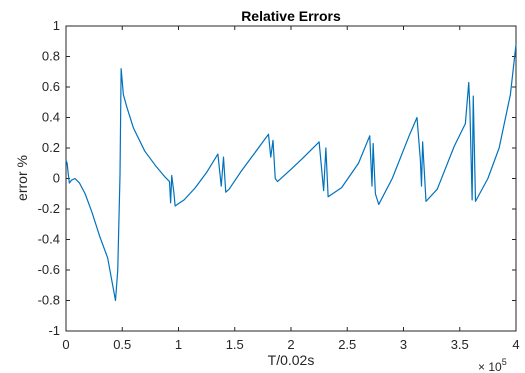 This screenshot has width=525, height=373. Describe the element at coordinates (51, 86) in the screenshot. I see `y-tick-label: 0.6` at that location.